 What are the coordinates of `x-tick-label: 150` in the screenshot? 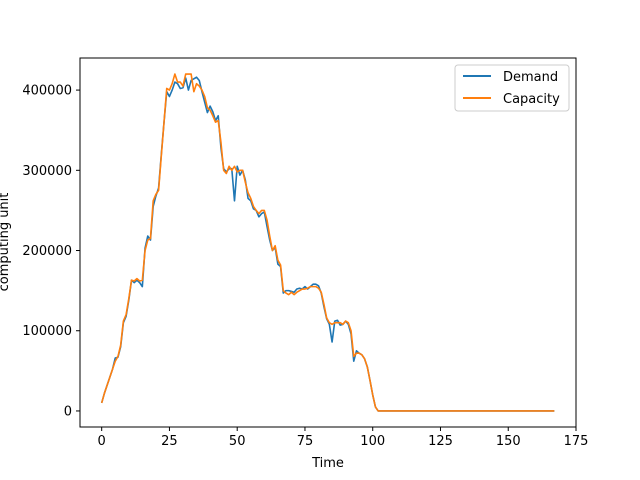 It's located at (508, 441).